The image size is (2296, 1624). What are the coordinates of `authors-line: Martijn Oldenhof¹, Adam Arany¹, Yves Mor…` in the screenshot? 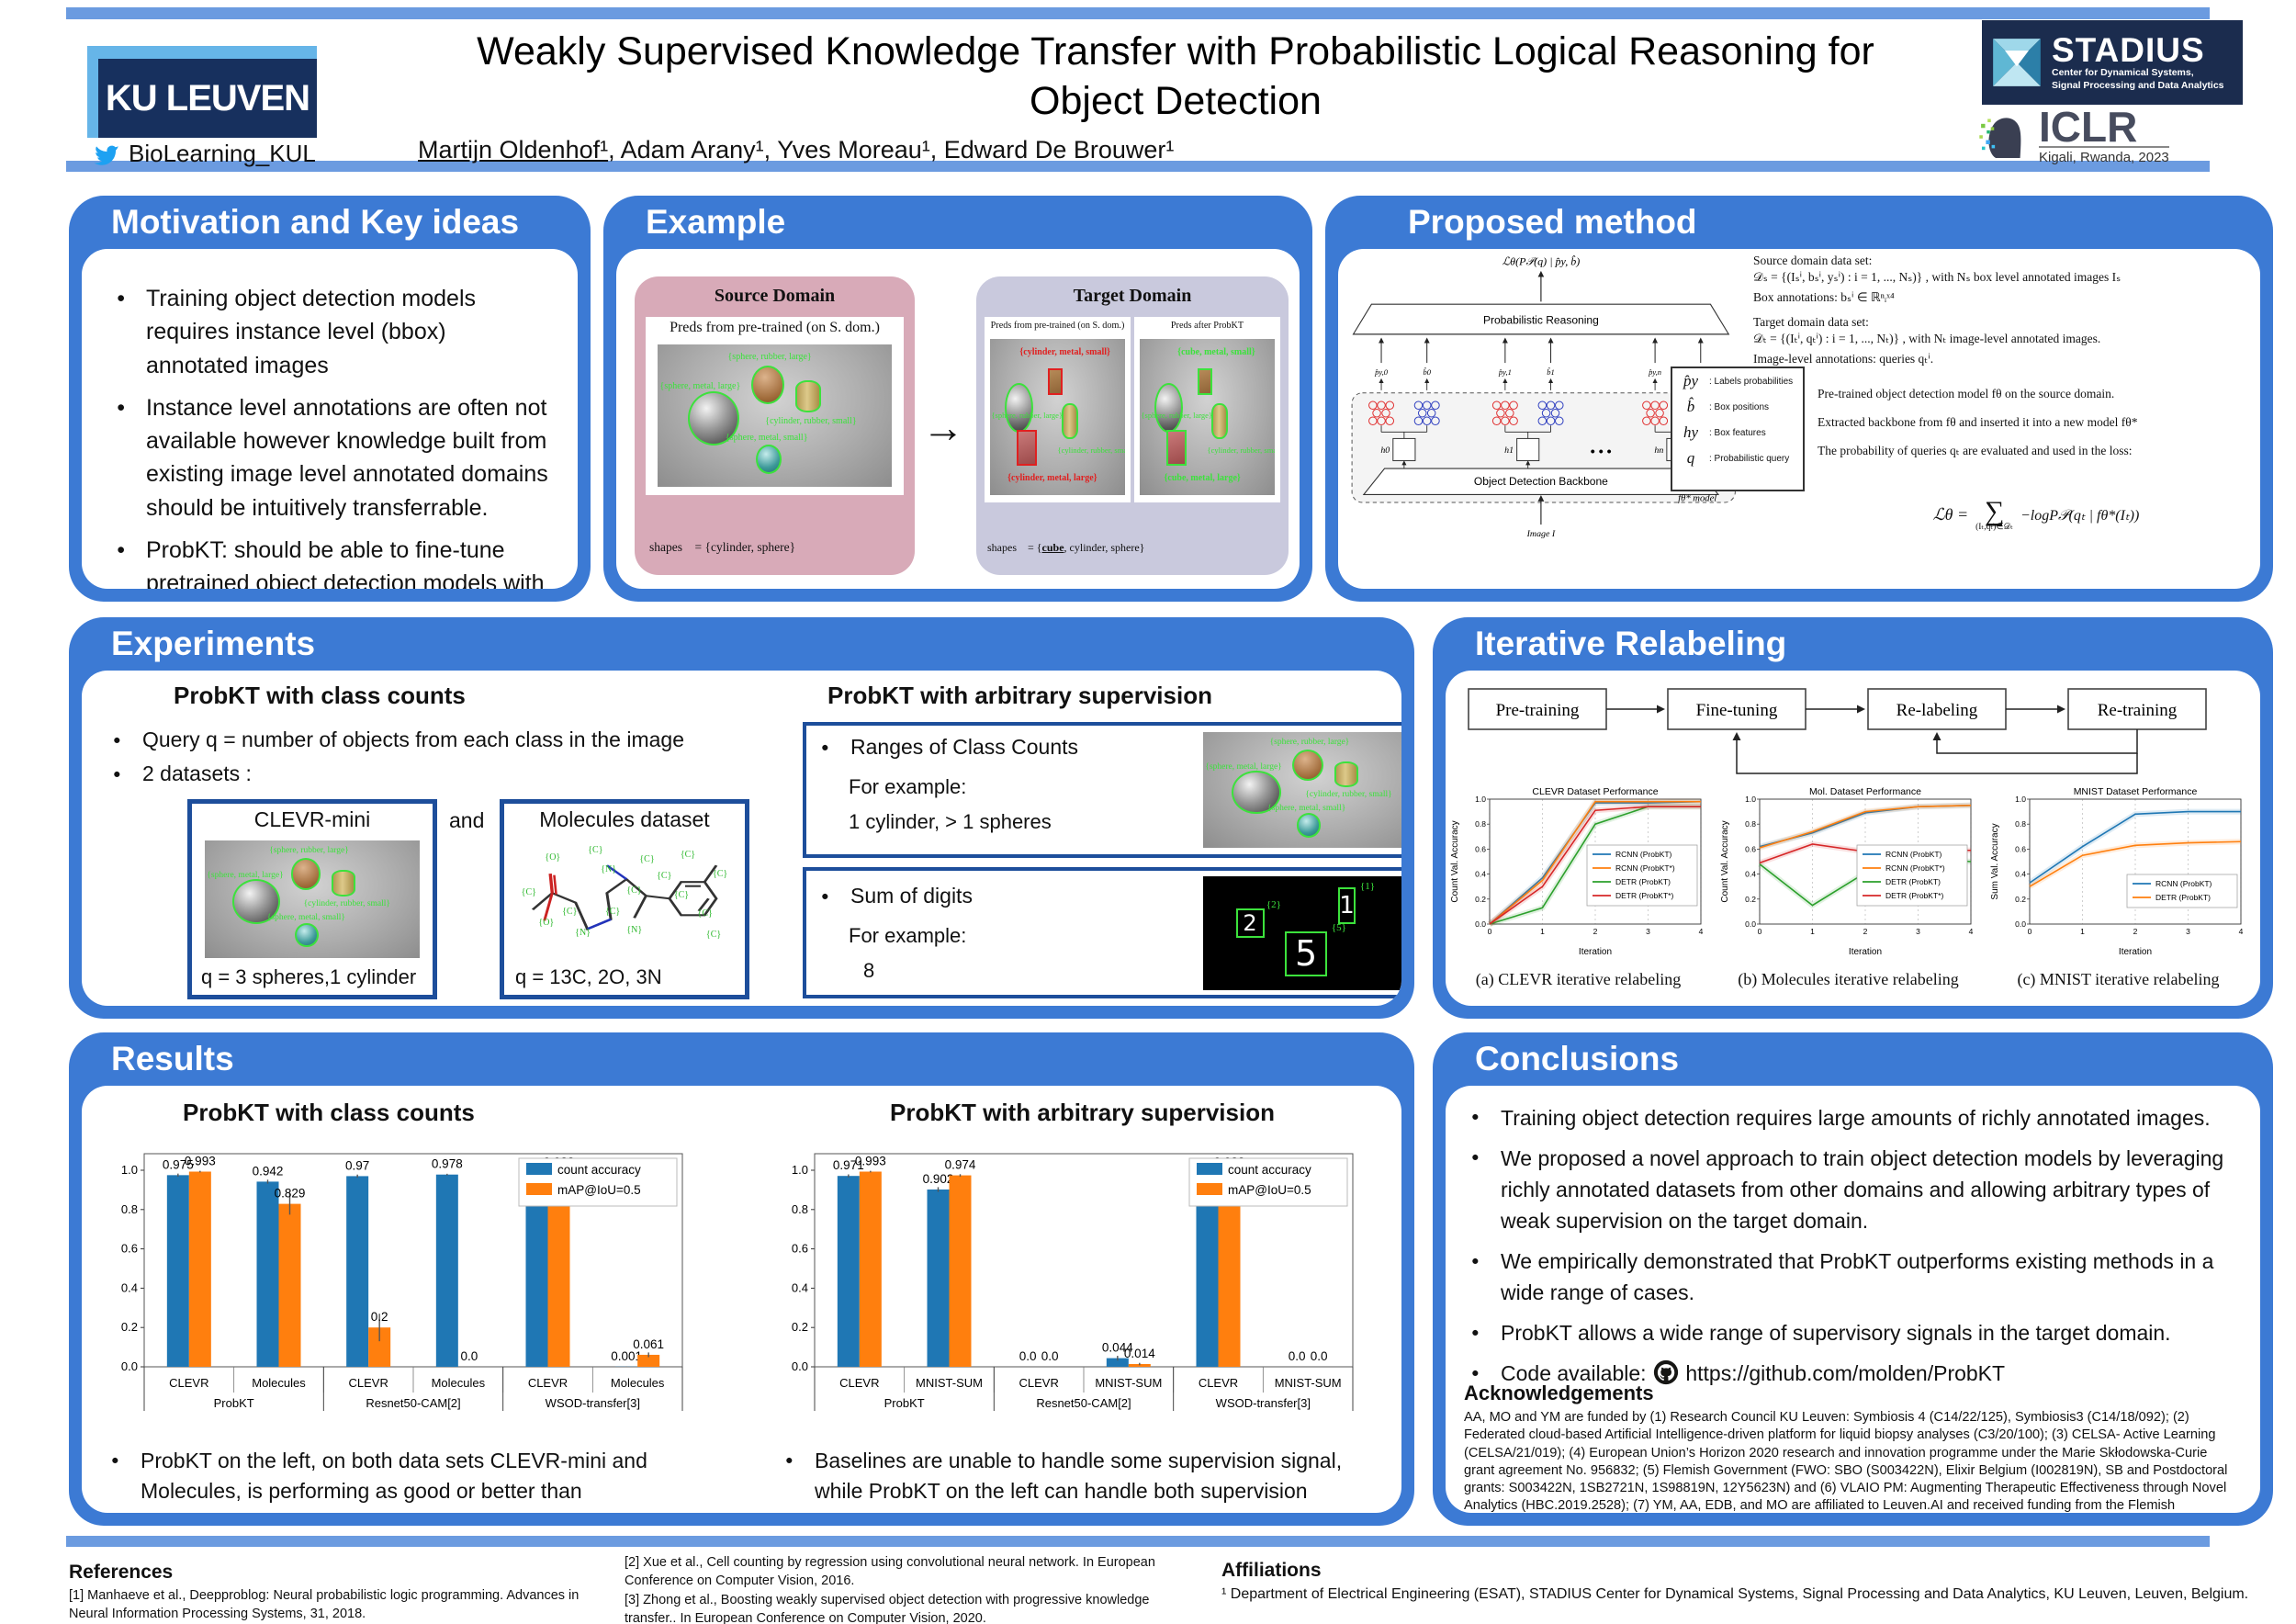 It's located at (796, 150).